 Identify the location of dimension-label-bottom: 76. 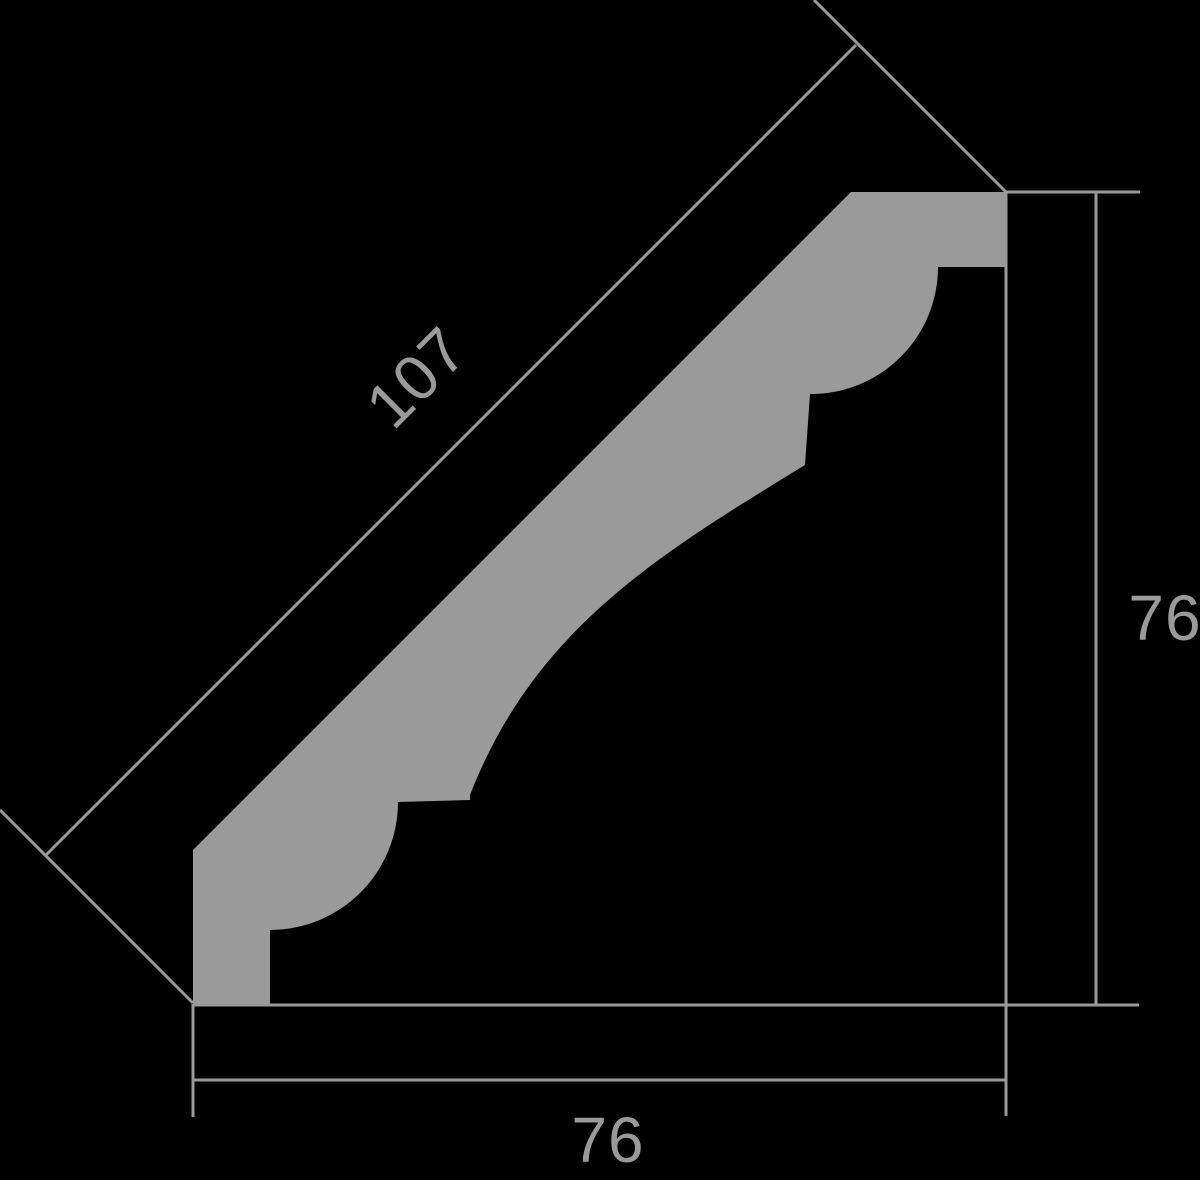
(607, 1140).